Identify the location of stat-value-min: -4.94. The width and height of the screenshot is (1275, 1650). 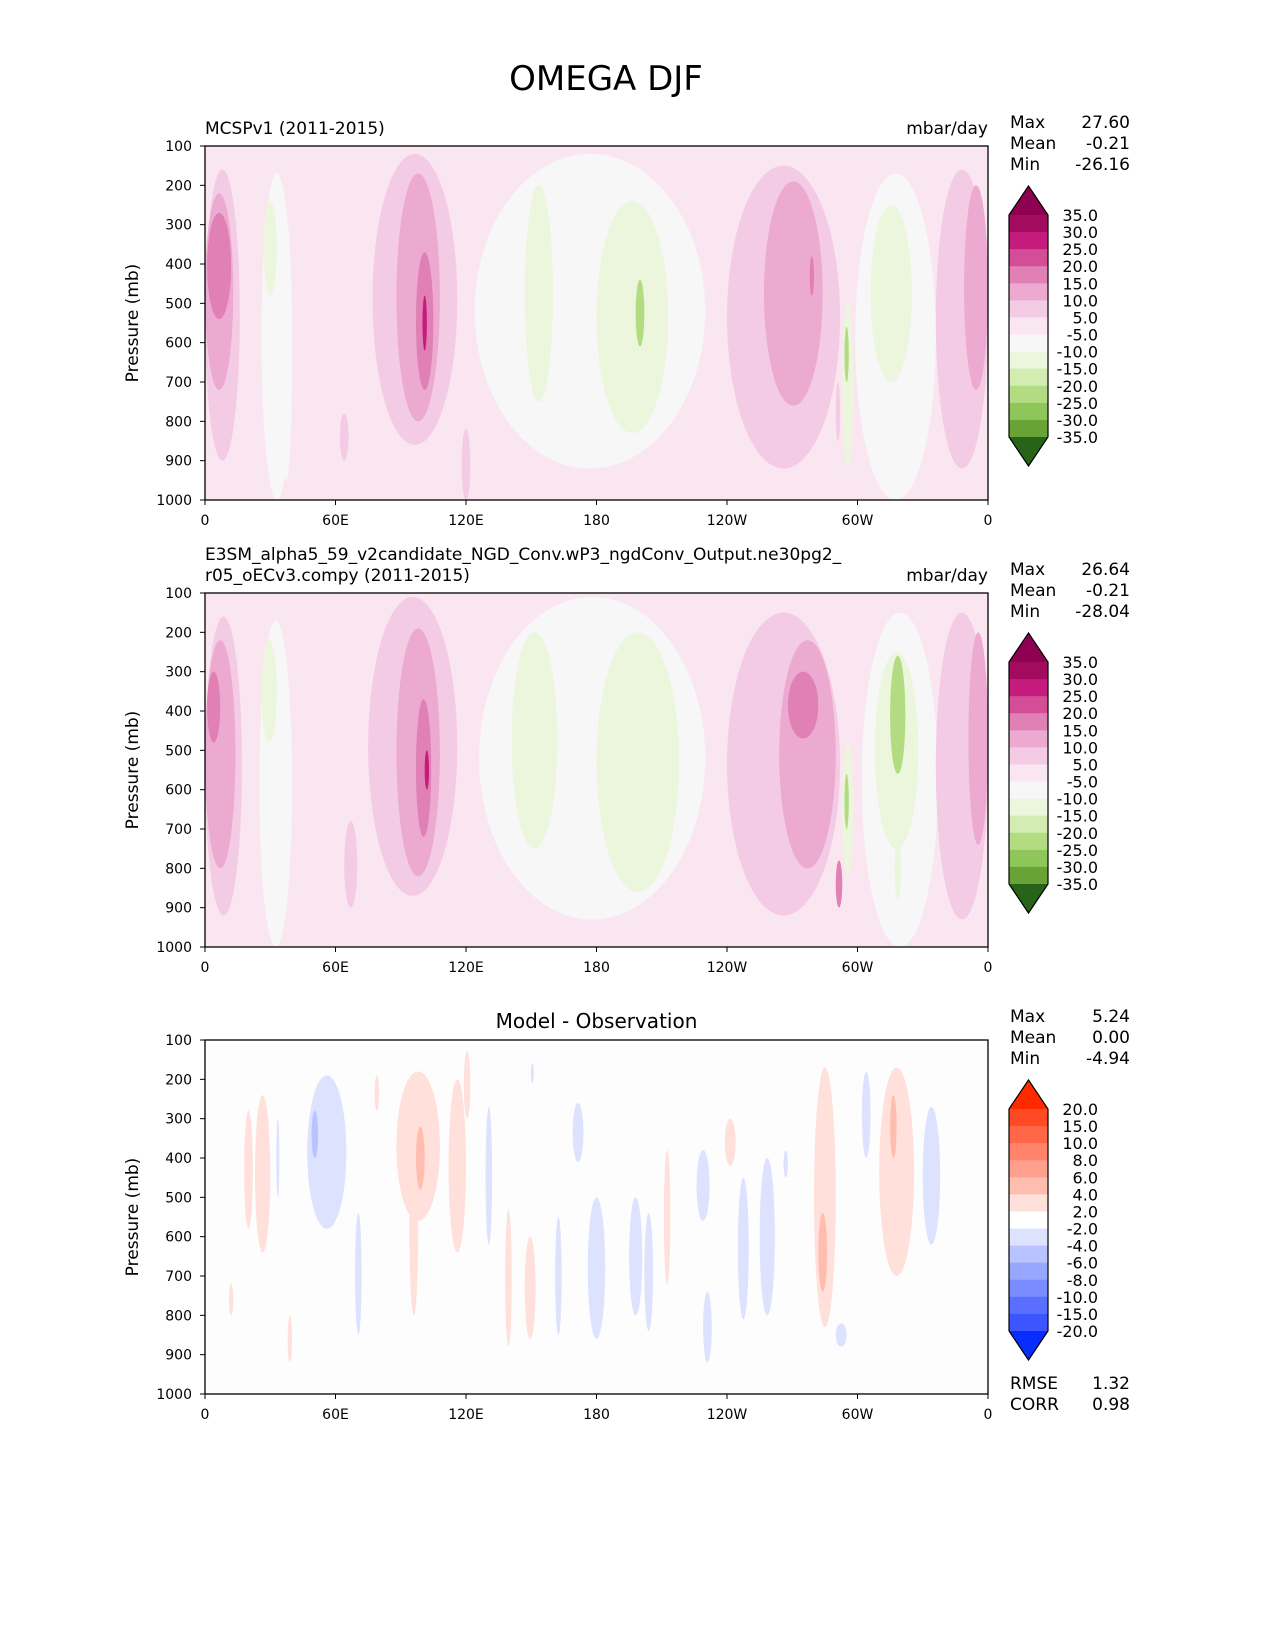
(1108, 1059).